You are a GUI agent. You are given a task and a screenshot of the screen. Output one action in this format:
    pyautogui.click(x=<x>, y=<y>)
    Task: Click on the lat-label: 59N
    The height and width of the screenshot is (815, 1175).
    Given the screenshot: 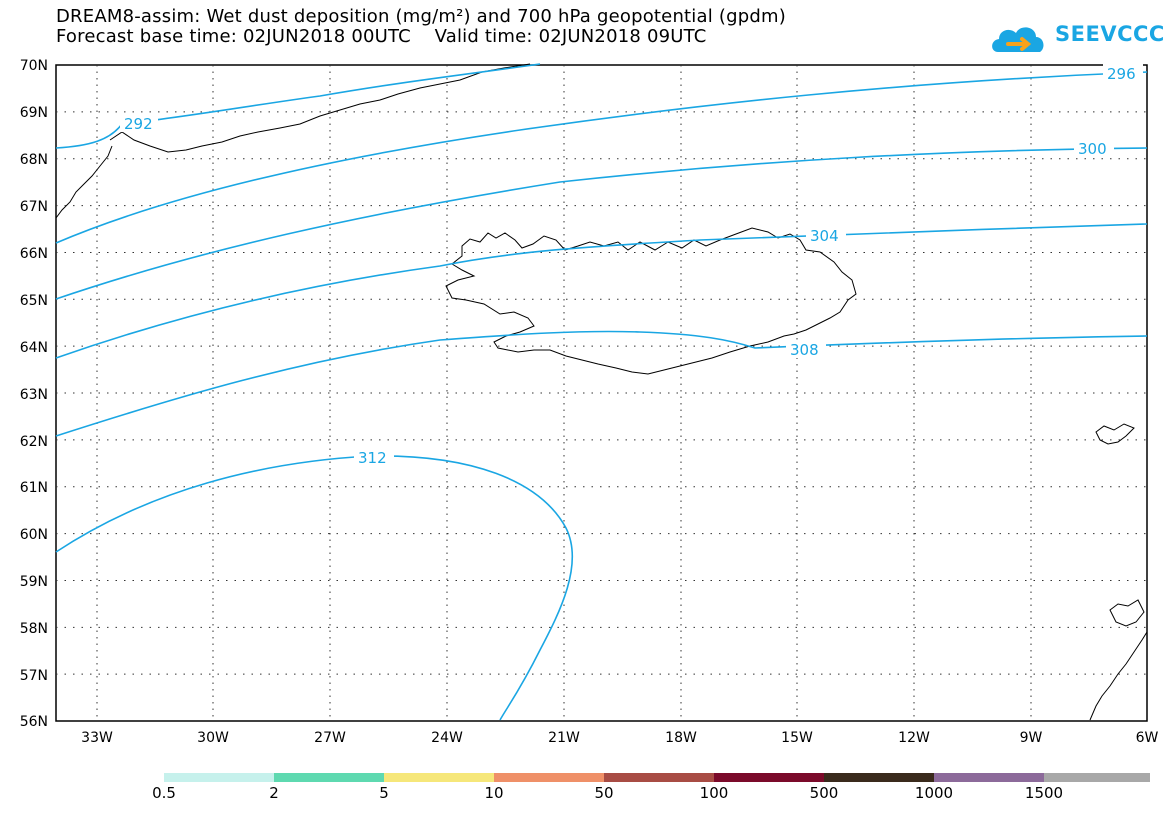 What is the action you would take?
    pyautogui.click(x=34, y=582)
    